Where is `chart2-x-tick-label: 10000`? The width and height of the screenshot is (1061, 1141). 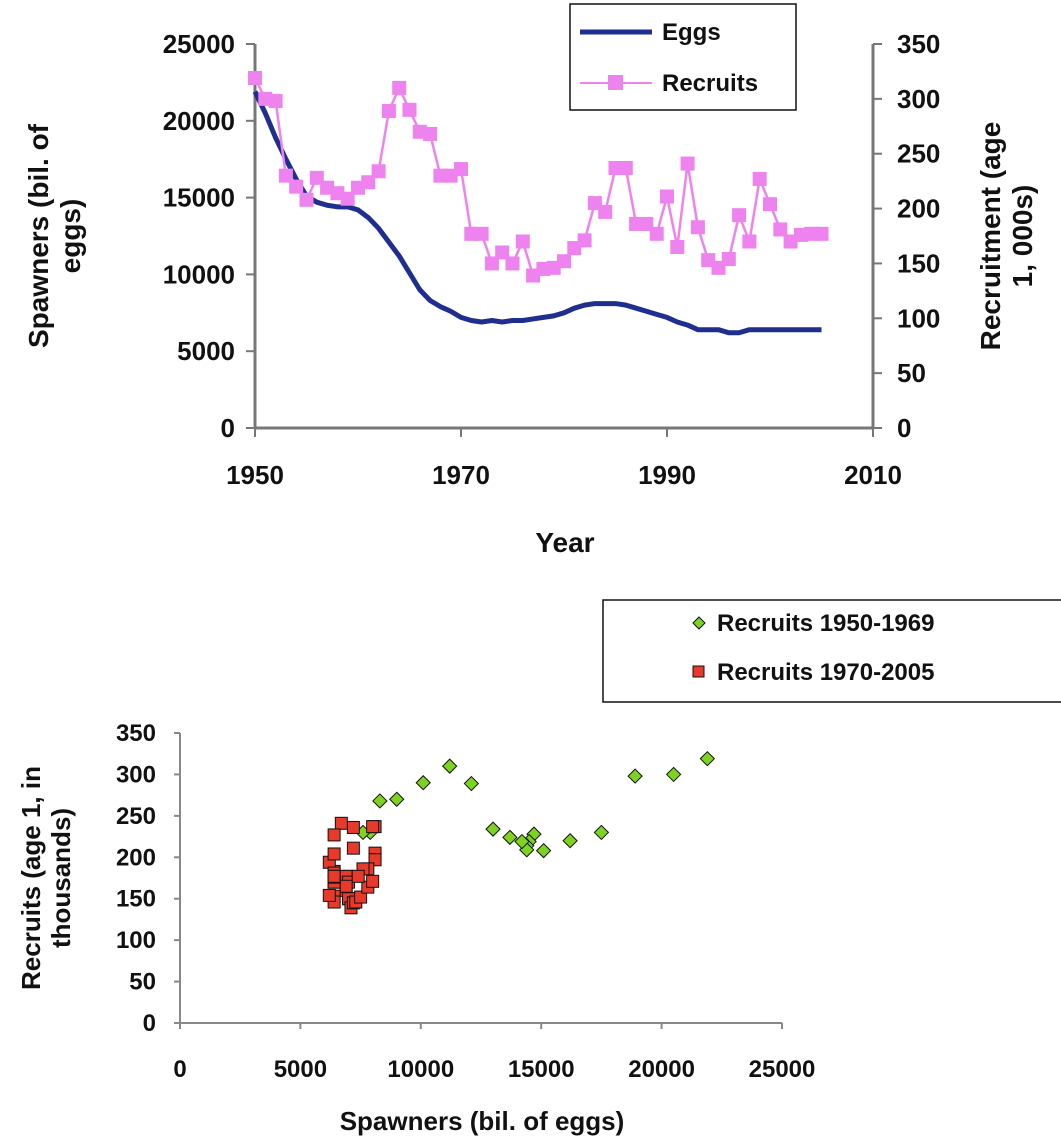
chart2-x-tick-label: 10000 is located at coordinates (420, 1069).